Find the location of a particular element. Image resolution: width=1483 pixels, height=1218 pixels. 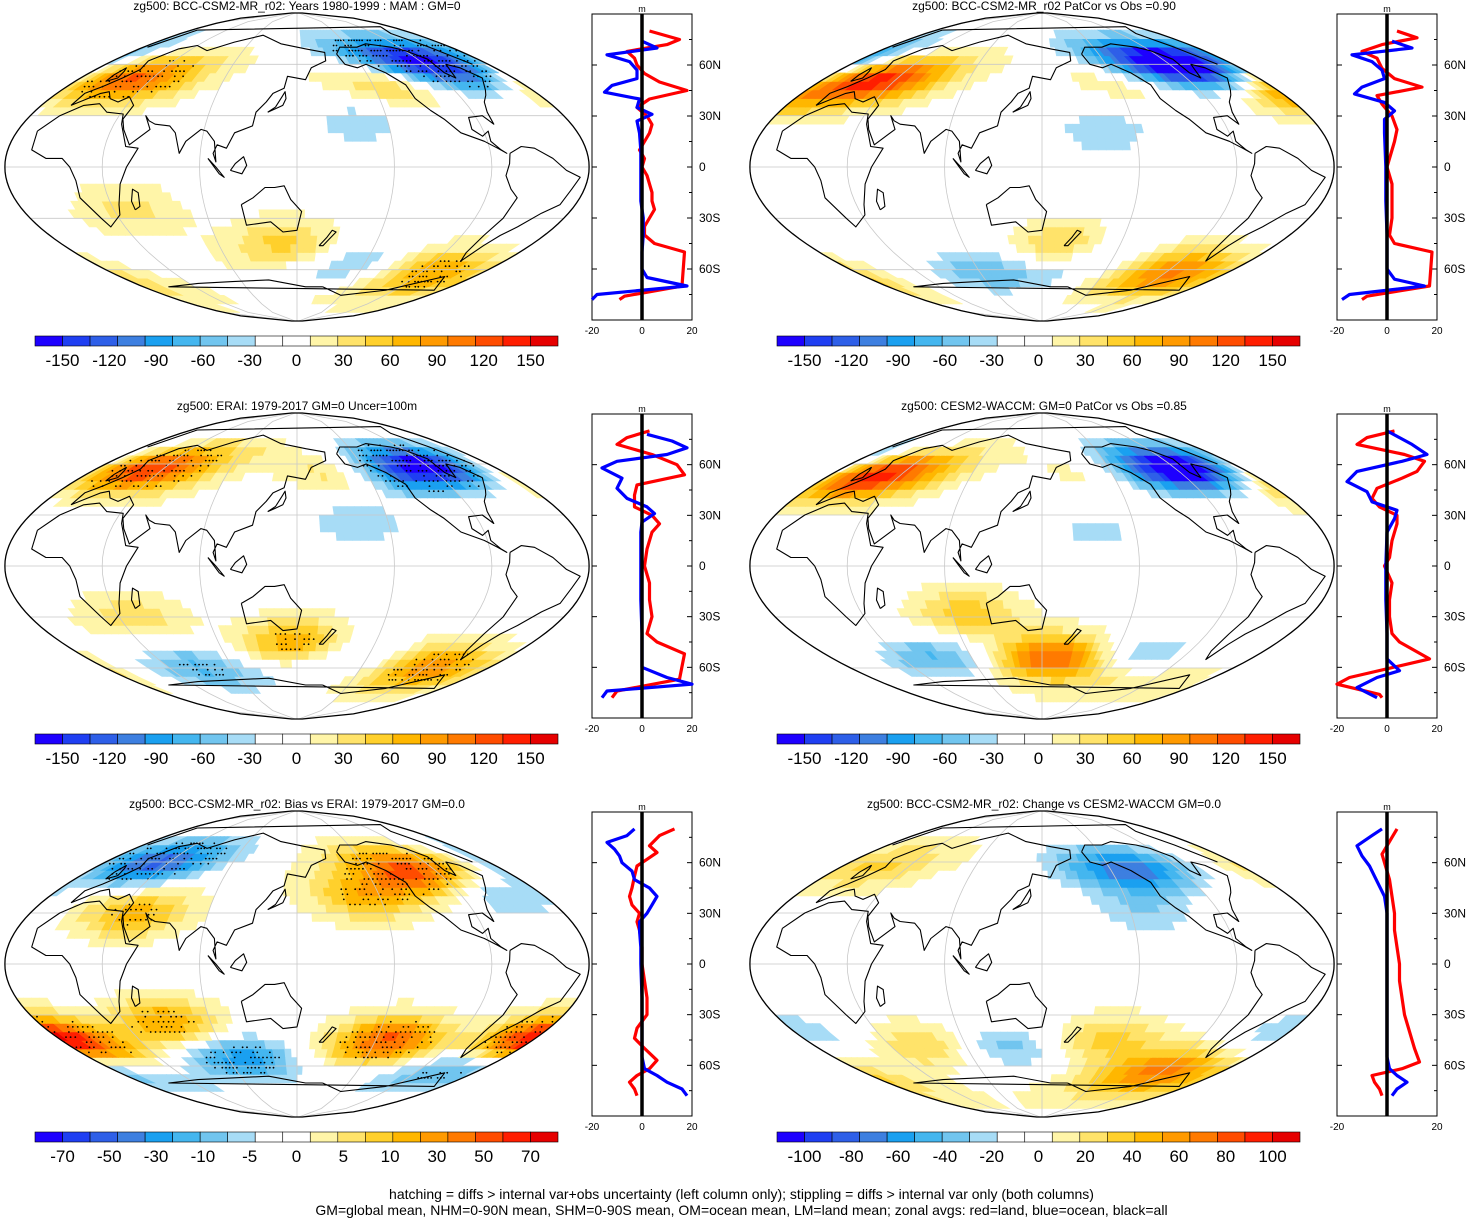

zonal-x-label: 20 is located at coordinates (692, 331).